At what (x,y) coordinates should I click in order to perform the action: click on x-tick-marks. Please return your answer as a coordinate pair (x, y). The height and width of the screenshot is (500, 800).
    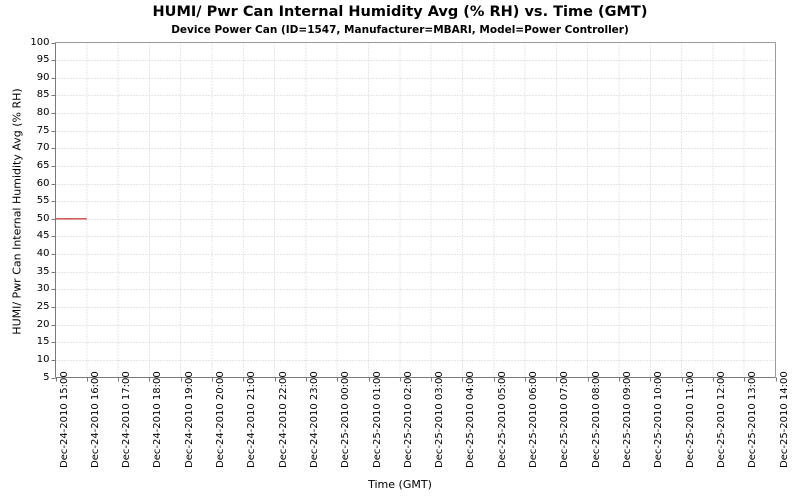
    Looking at the image, I should click on (416, 379).